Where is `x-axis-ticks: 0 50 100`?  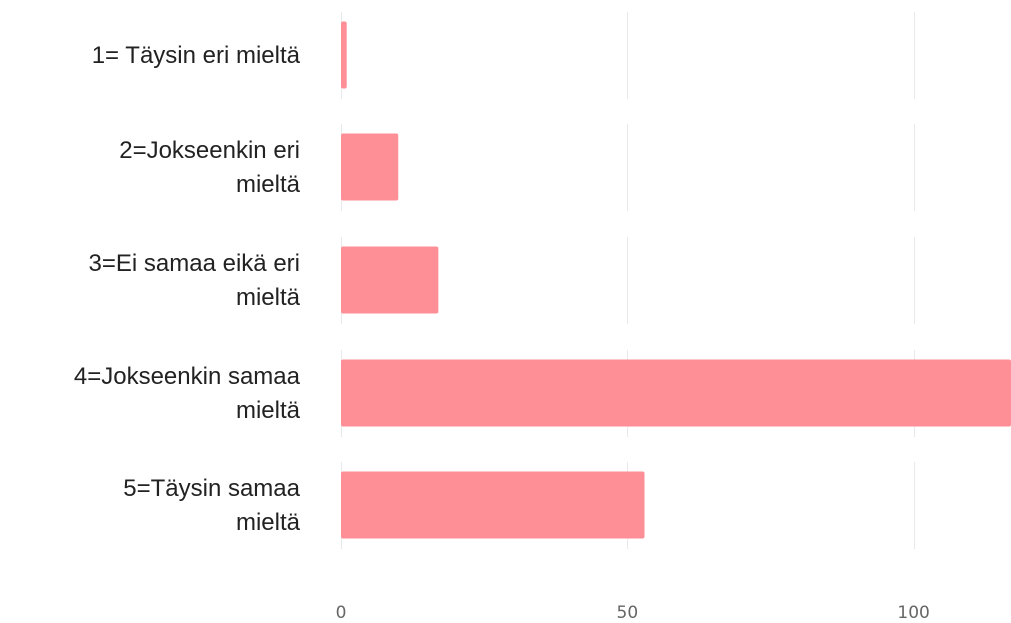 x-axis-ticks: 0 50 100 is located at coordinates (633, 613).